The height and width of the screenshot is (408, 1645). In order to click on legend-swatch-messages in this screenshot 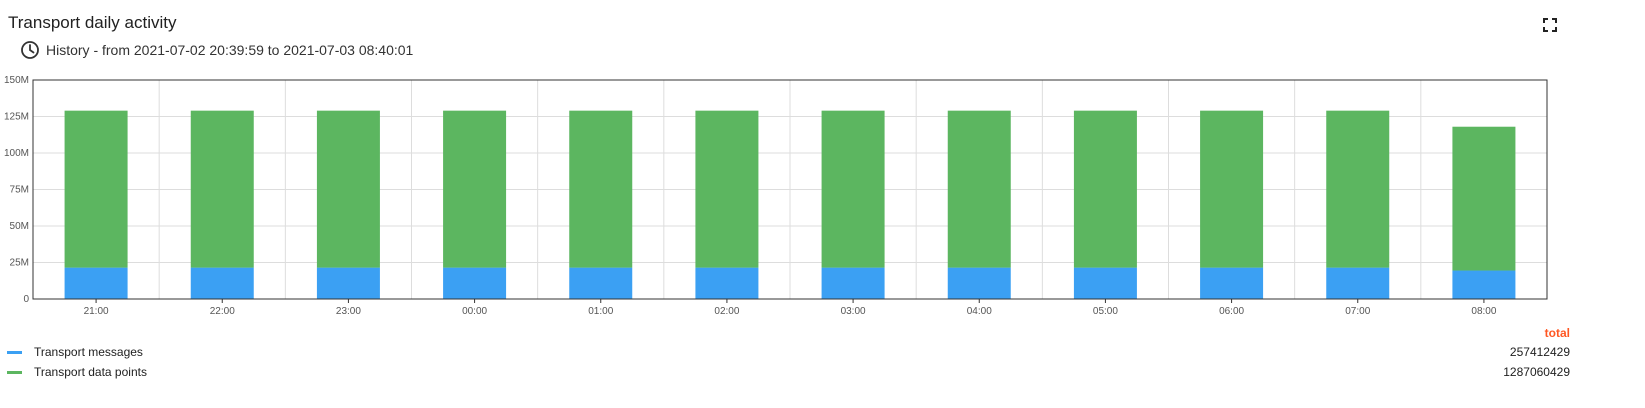, I will do `click(14, 352)`.